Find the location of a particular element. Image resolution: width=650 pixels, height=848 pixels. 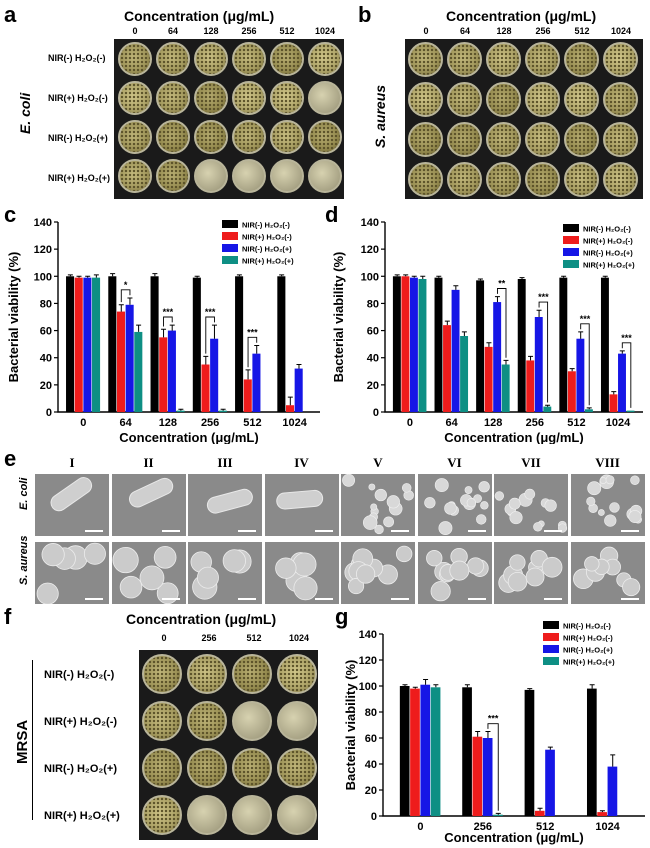

x-tick-label: 128 is located at coordinates (168, 423).